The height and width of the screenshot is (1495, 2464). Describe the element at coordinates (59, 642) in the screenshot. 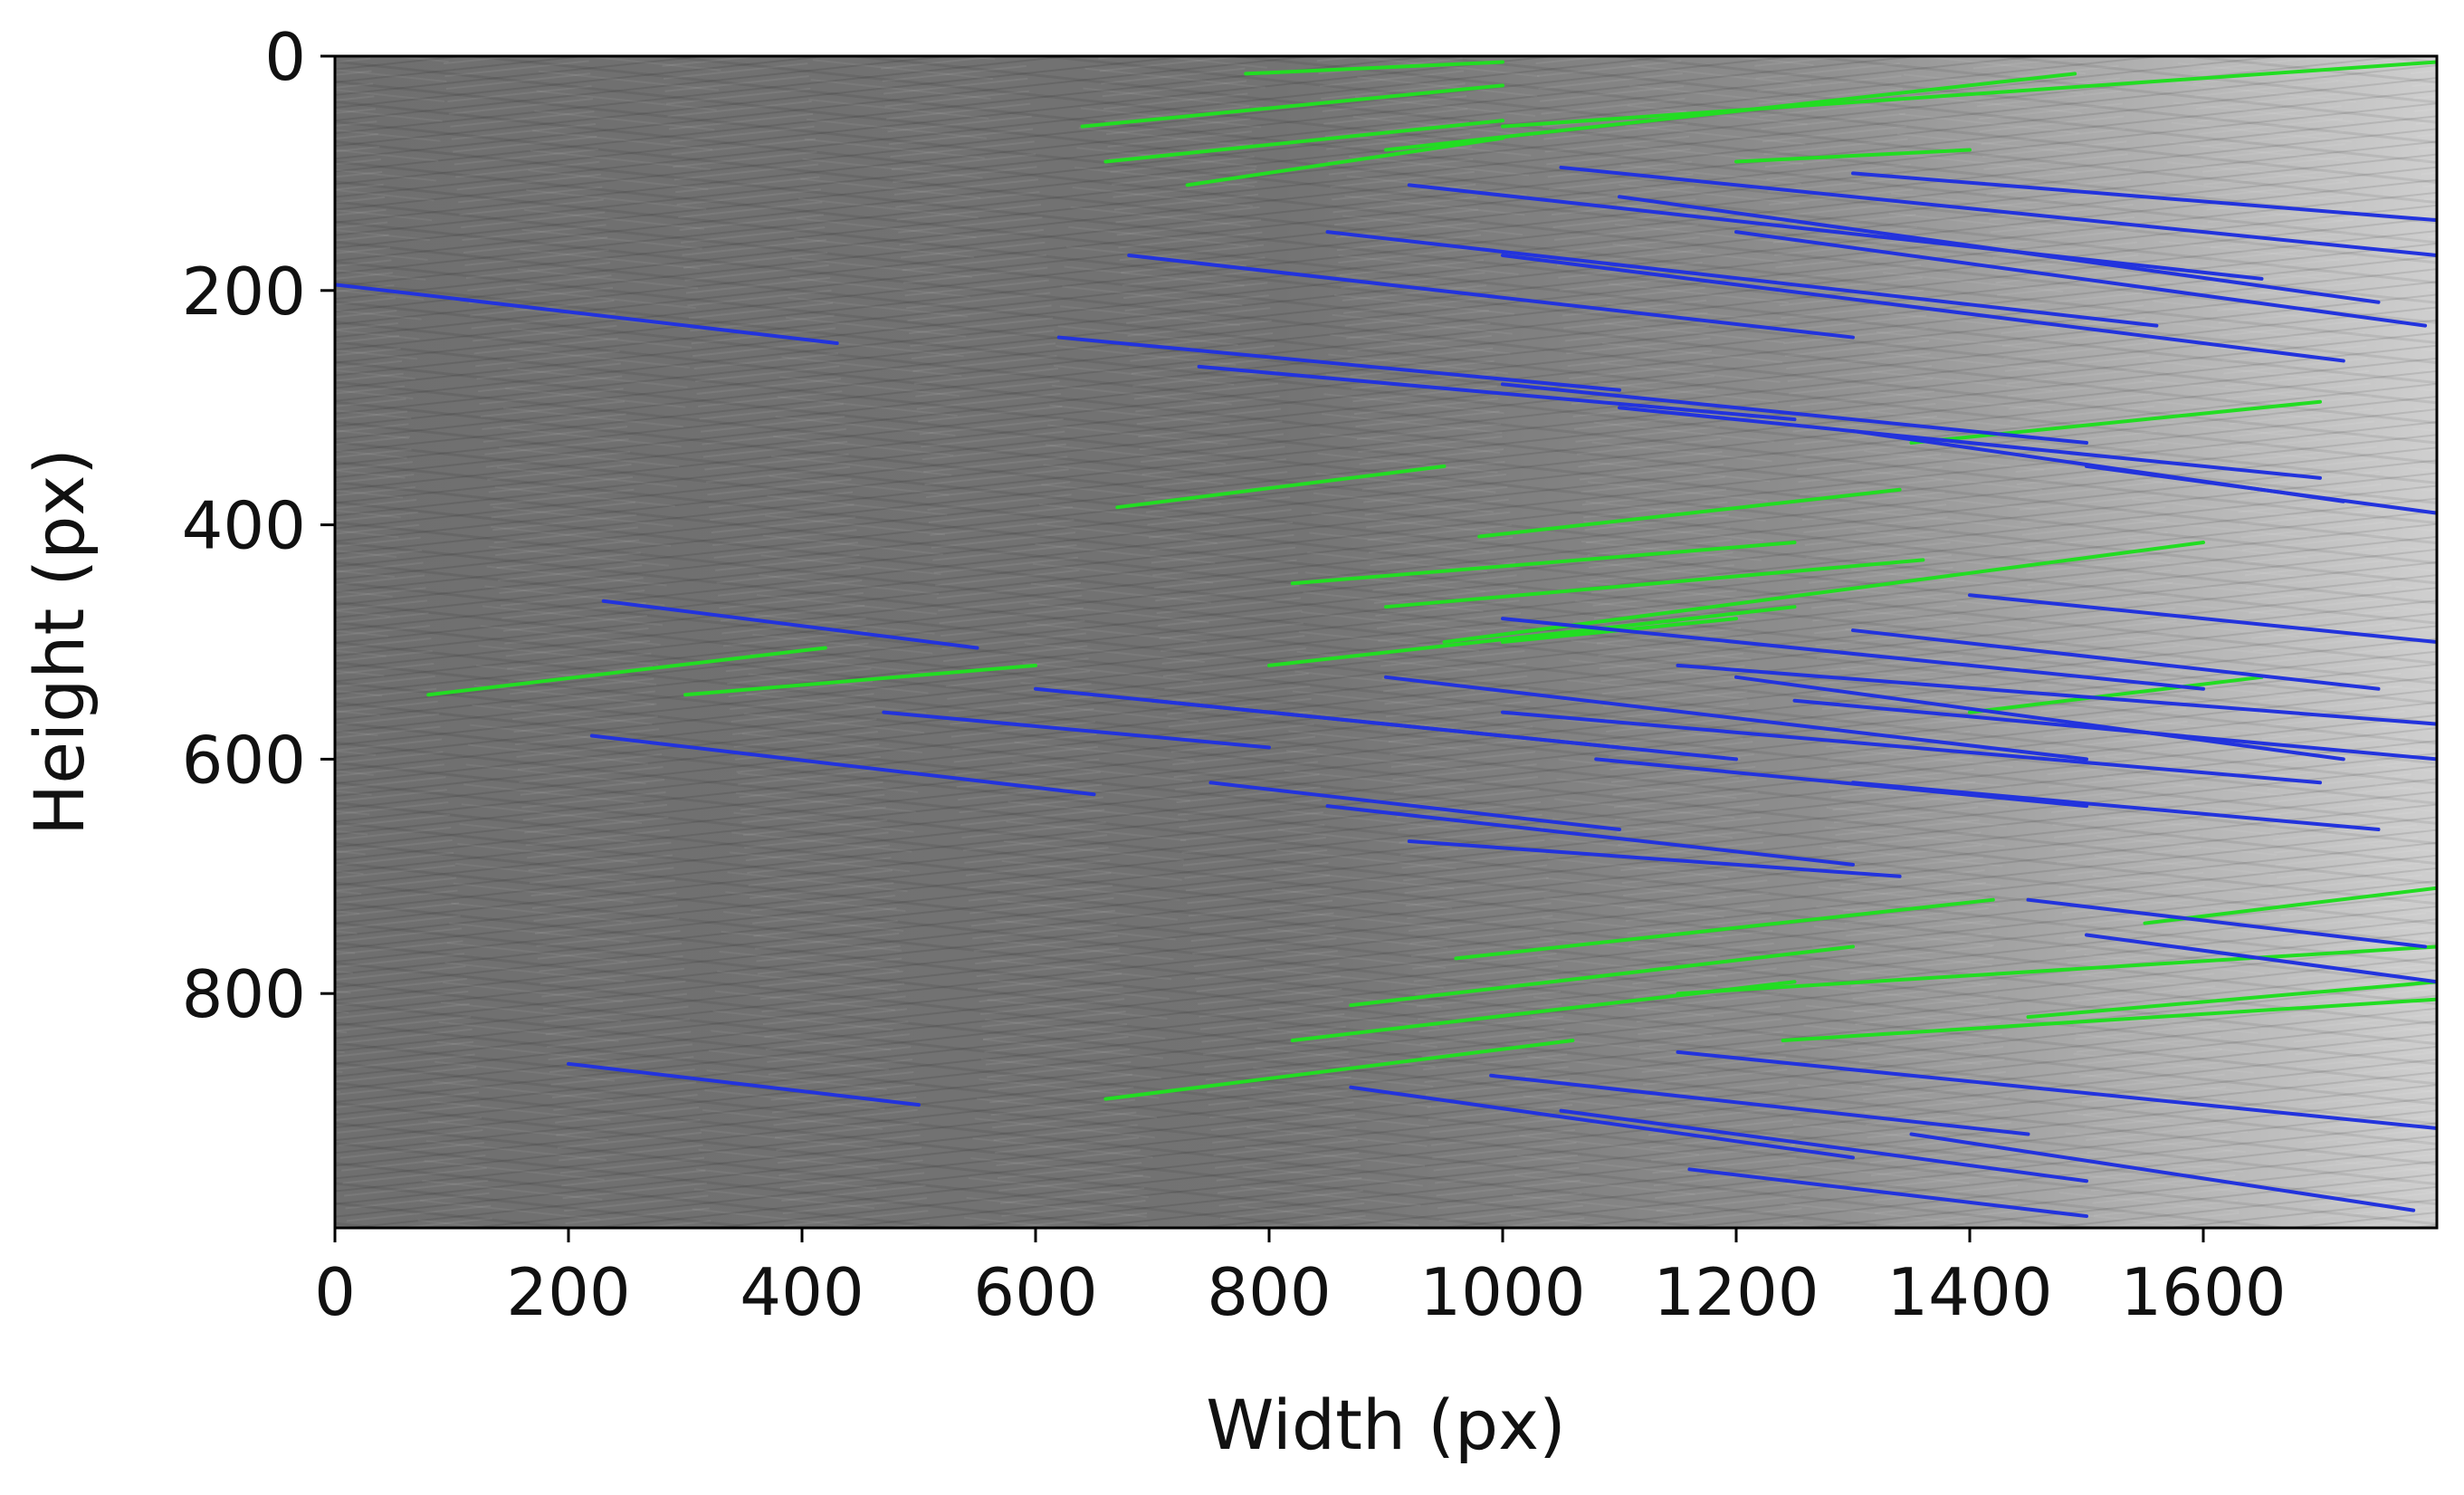

I see `y-axis-label: Height (px)` at that location.